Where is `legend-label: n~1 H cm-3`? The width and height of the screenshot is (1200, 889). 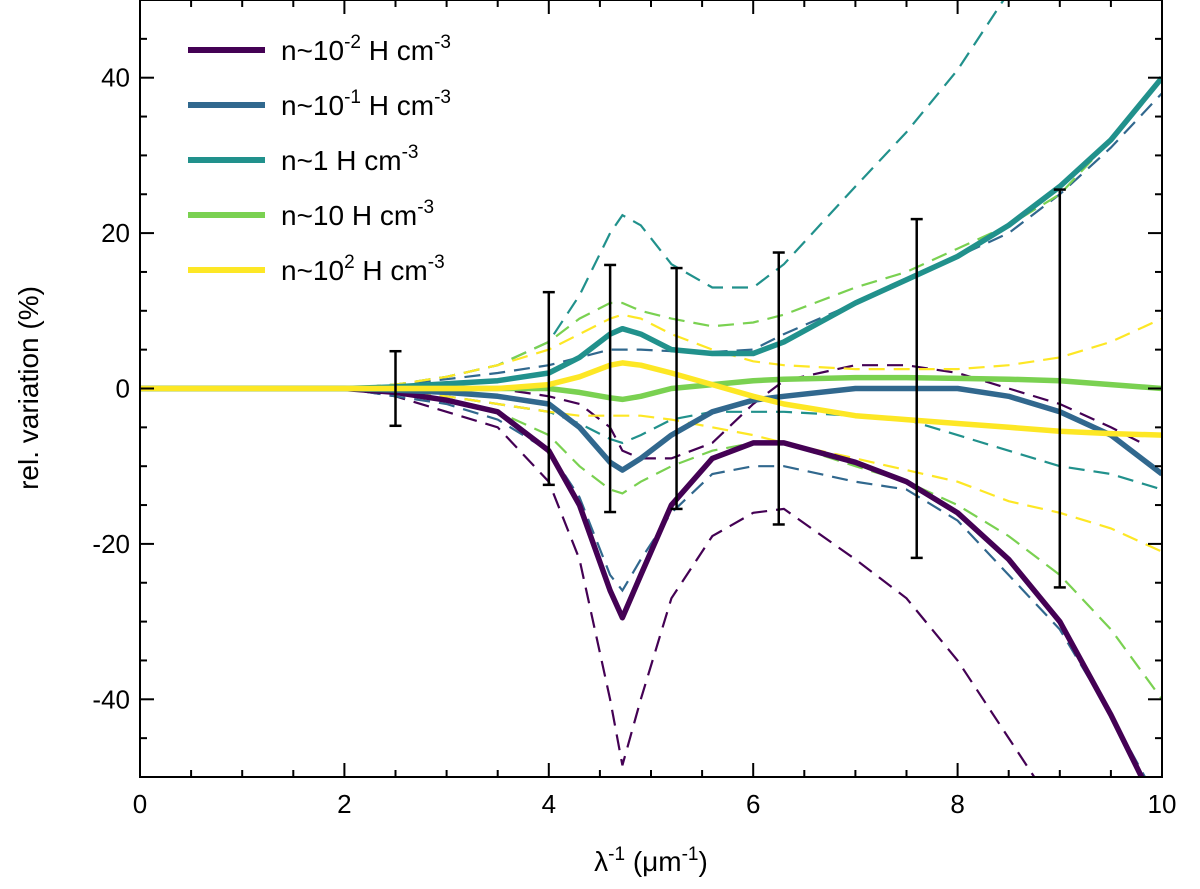 legend-label: n~1 H cm-3 is located at coordinates (350, 159).